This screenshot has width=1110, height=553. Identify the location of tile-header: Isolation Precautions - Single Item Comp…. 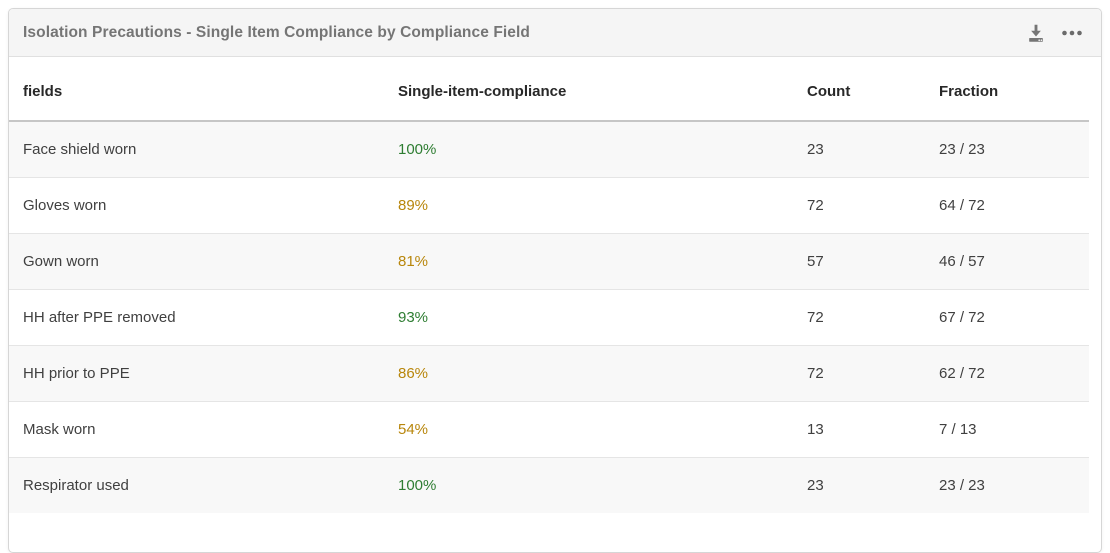
(555, 33).